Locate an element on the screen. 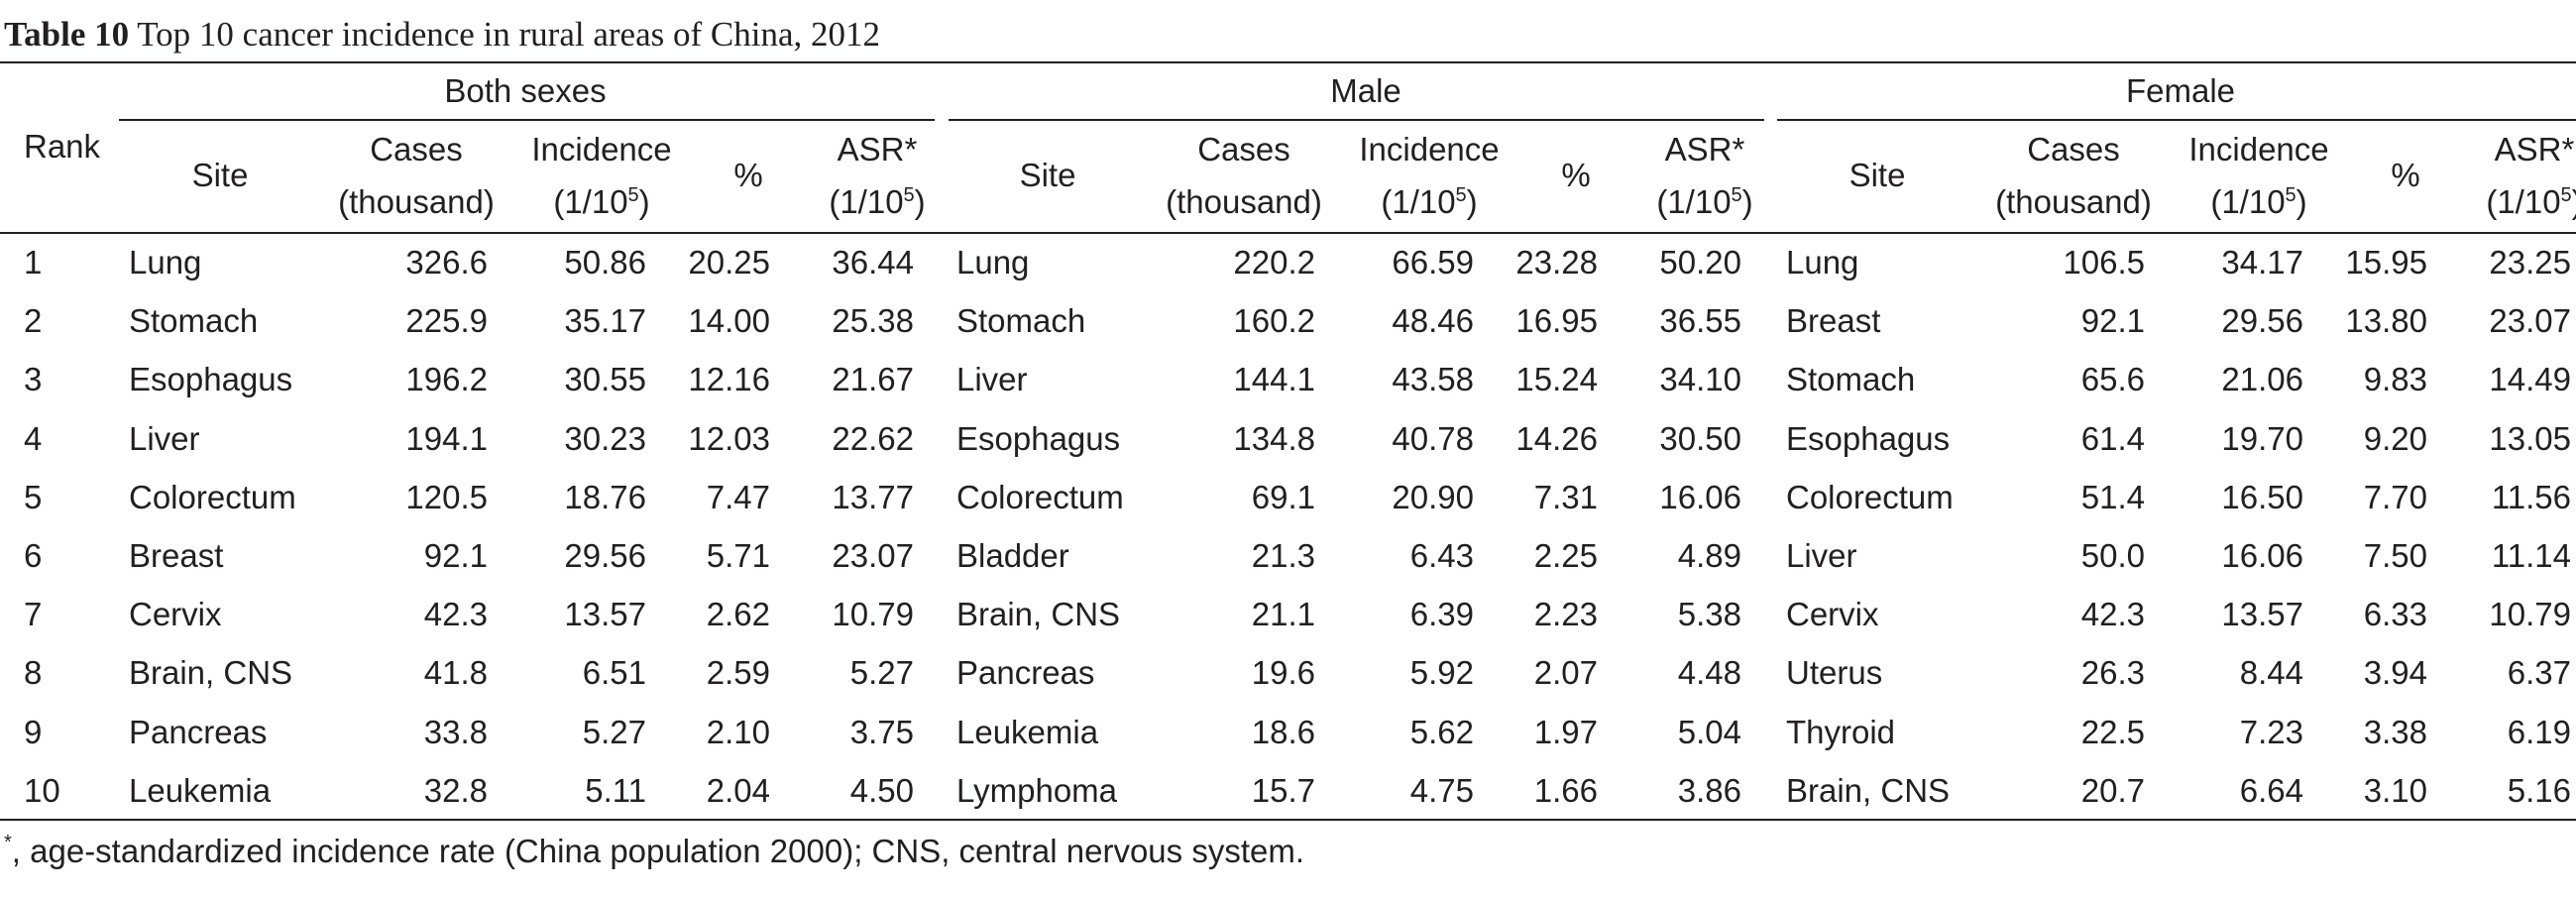  asr-unit-both-sexes: (1/105) is located at coordinates (877, 202).